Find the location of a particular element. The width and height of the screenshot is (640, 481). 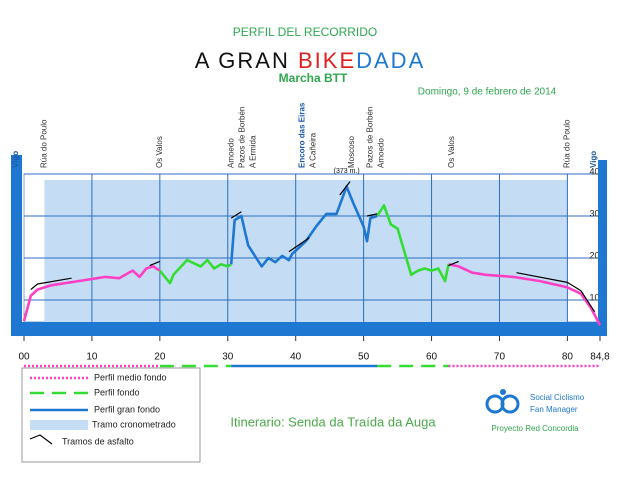

annotation: (373 m.) is located at coordinates (347, 171).